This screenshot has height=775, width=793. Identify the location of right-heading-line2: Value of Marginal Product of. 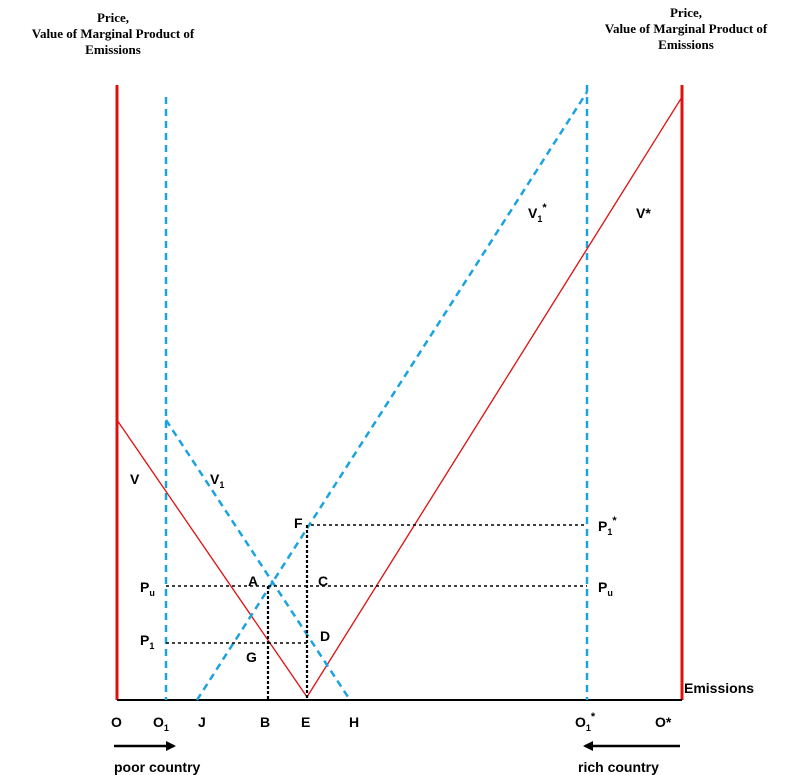
(686, 28).